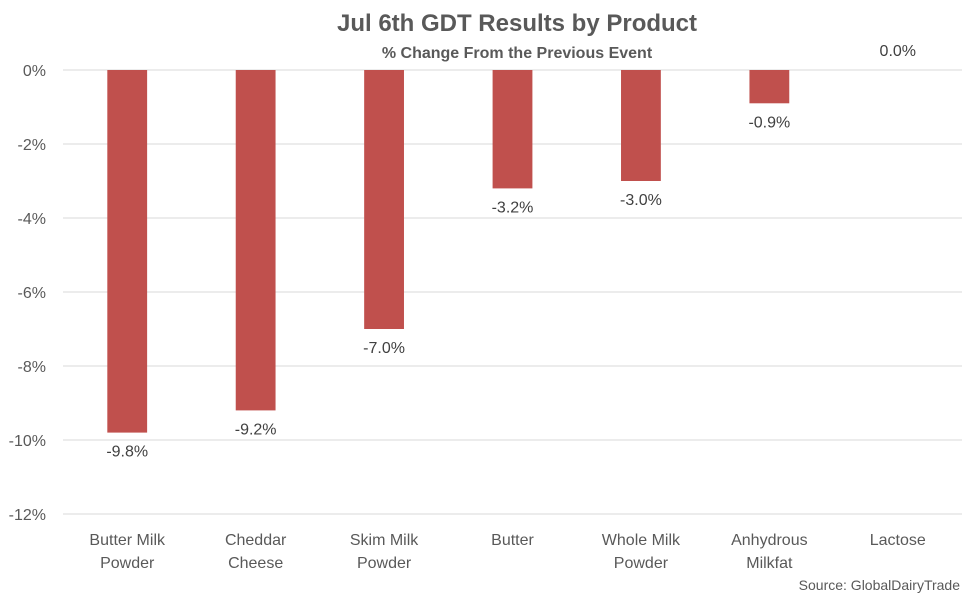 The width and height of the screenshot is (975, 601). What do you see at coordinates (32, 145) in the screenshot?
I see `y-tick-label: -2%` at bounding box center [32, 145].